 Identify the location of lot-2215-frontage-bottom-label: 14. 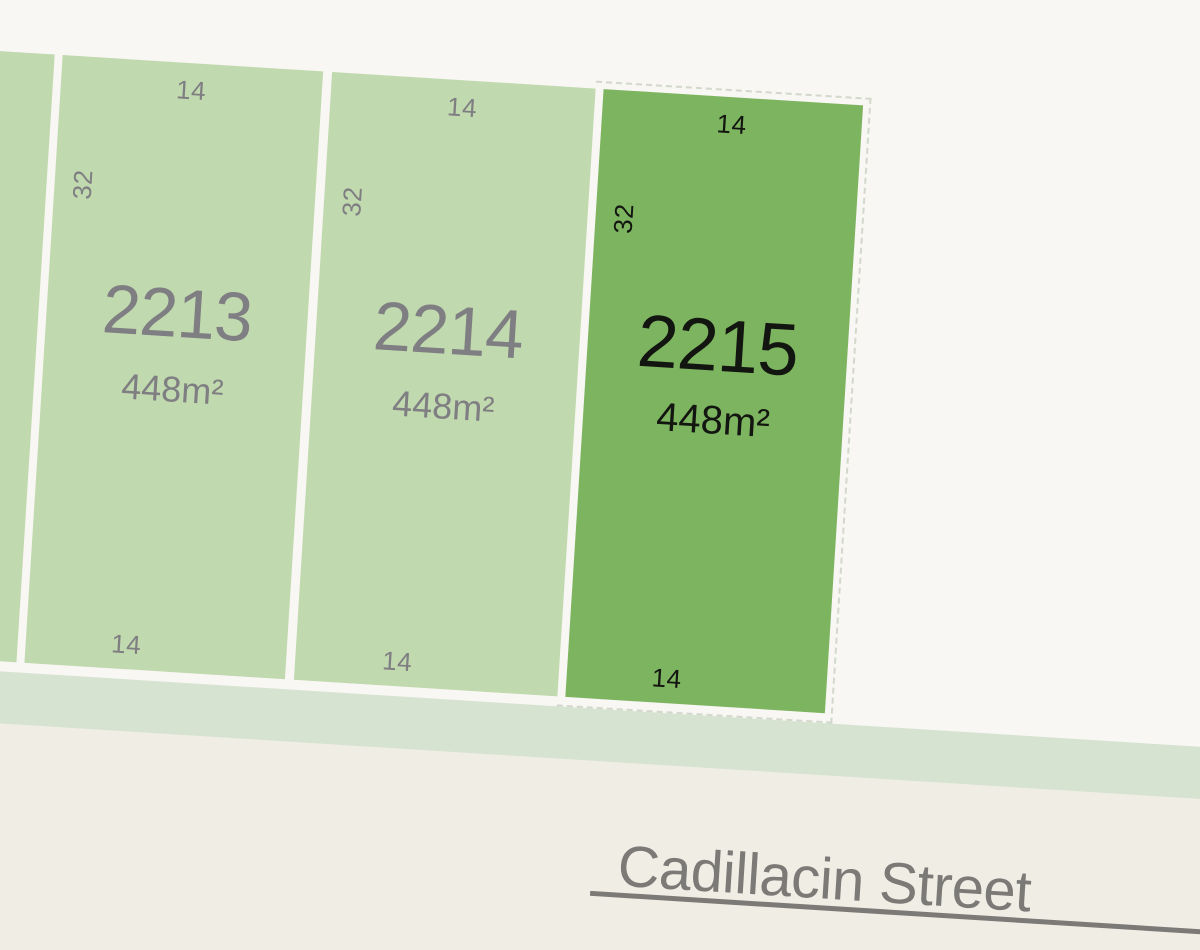
(666, 678).